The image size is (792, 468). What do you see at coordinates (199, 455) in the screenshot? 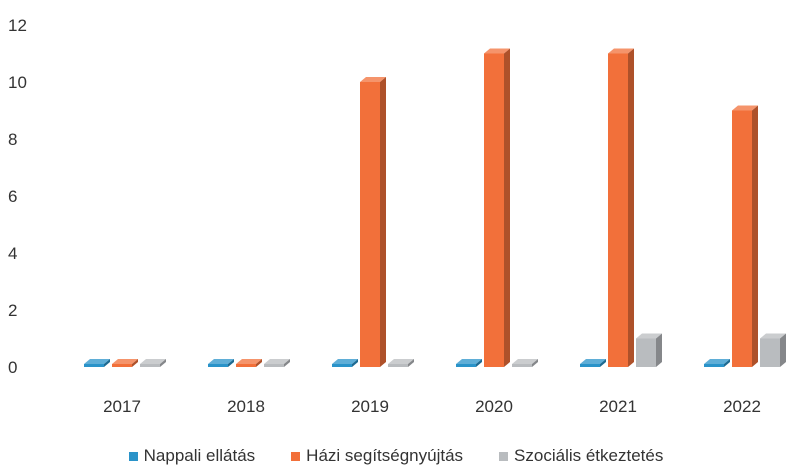
I see `legend-label-nappali: Nappali ellátás` at bounding box center [199, 455].